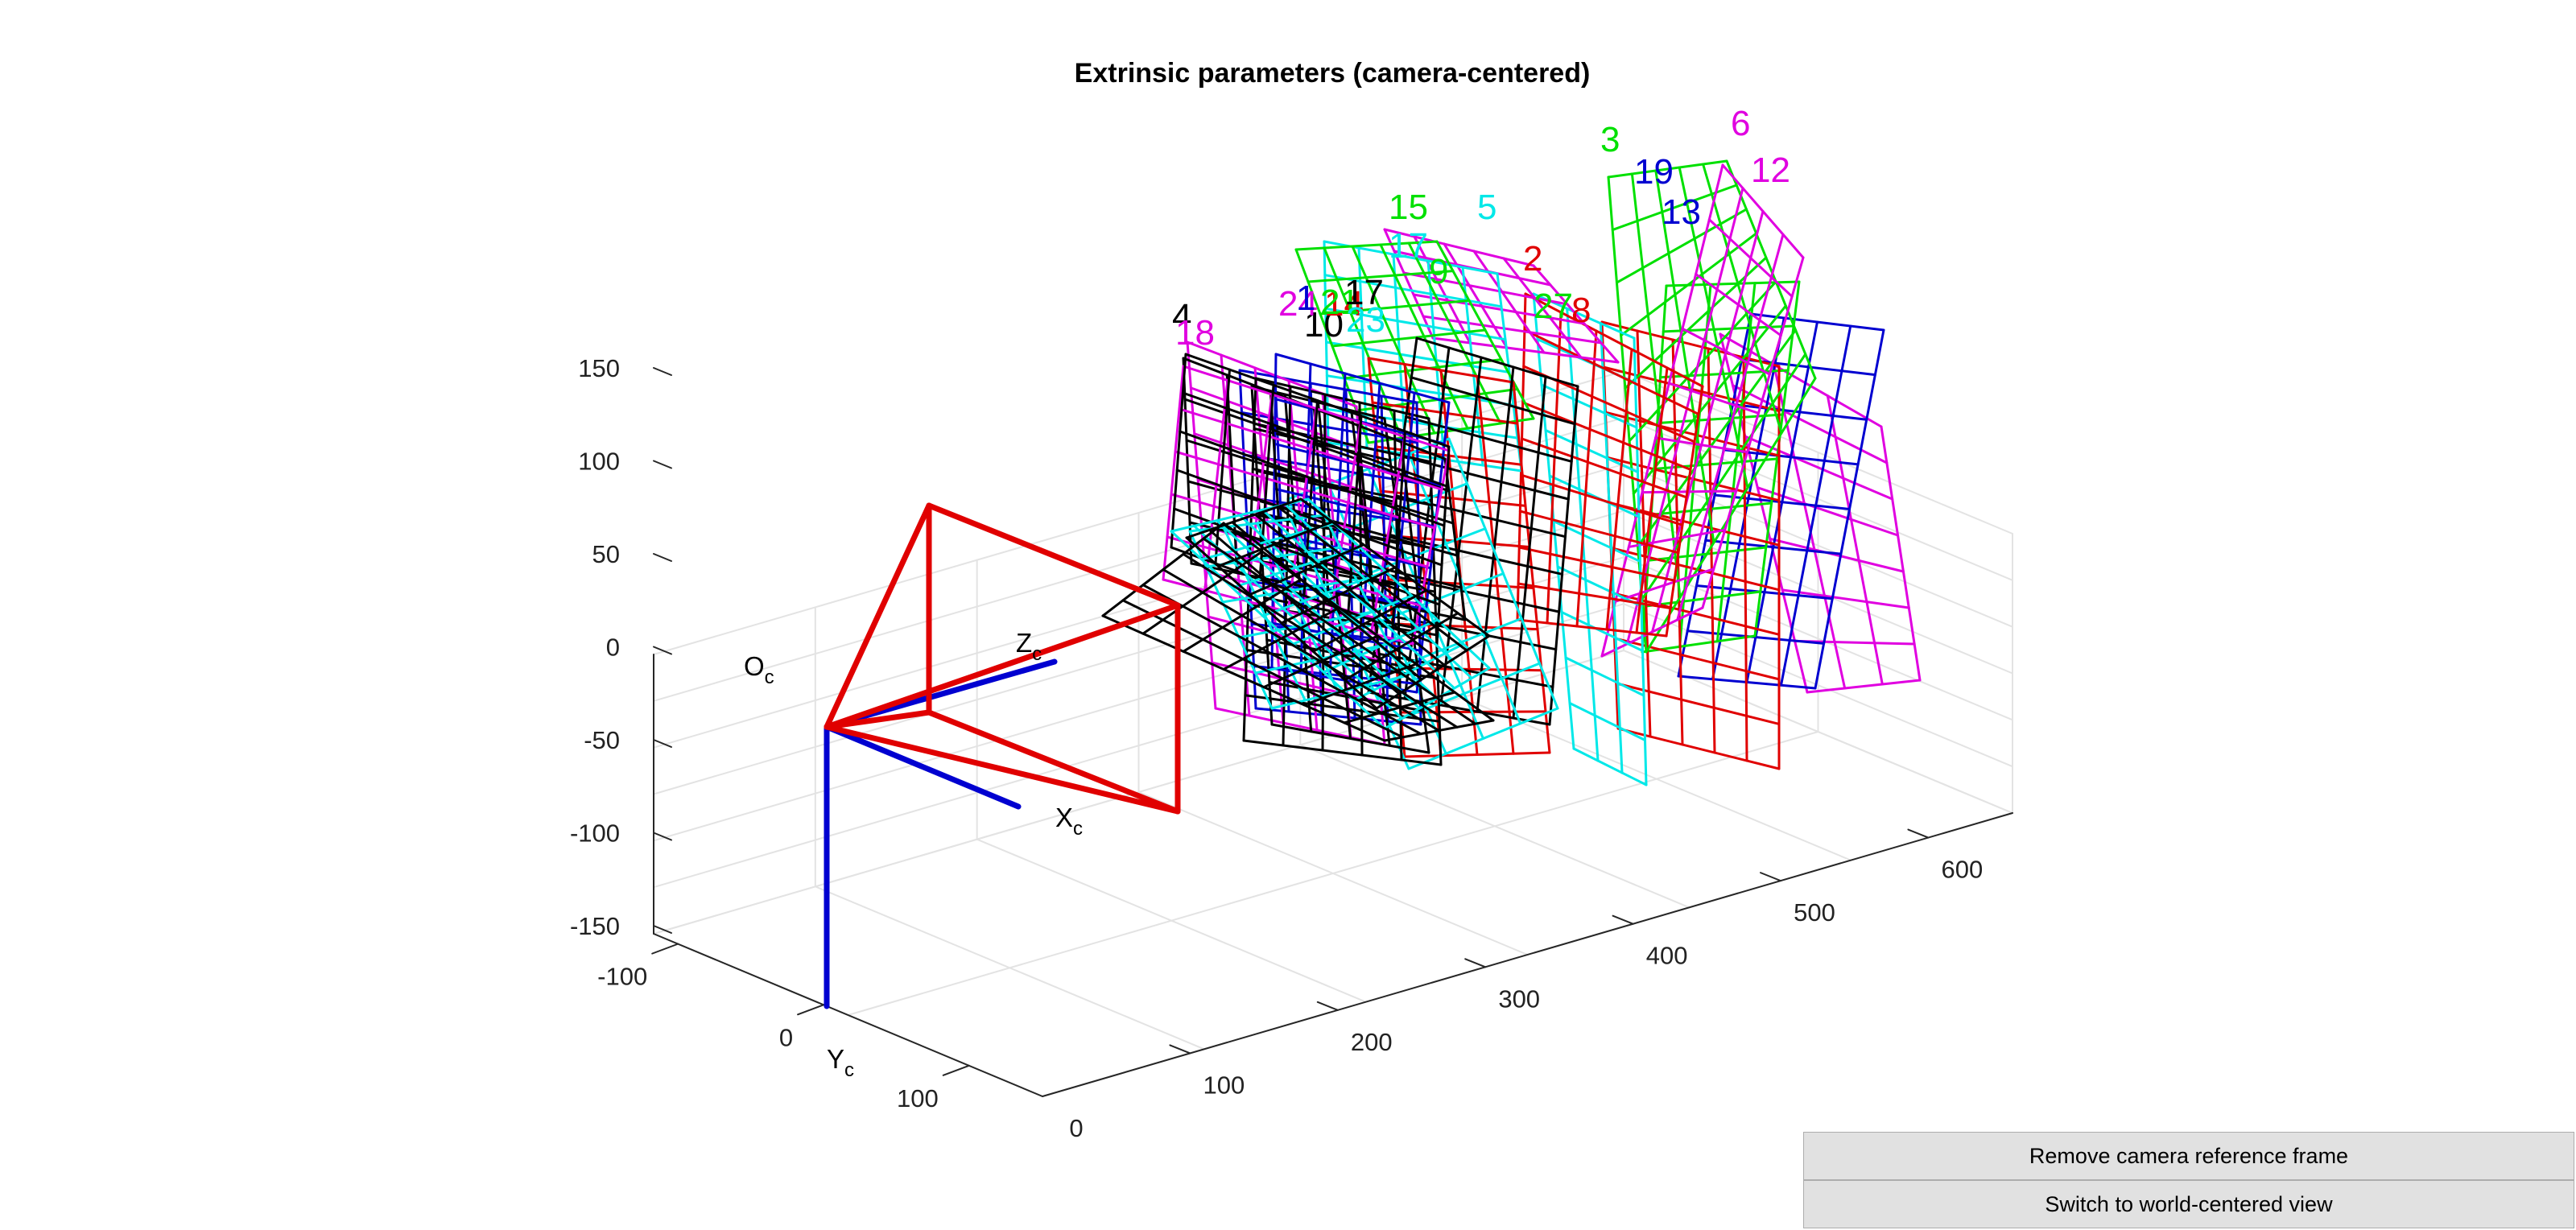  What do you see at coordinates (848, 1015) in the screenshot?
I see `y-axis-line` at bounding box center [848, 1015].